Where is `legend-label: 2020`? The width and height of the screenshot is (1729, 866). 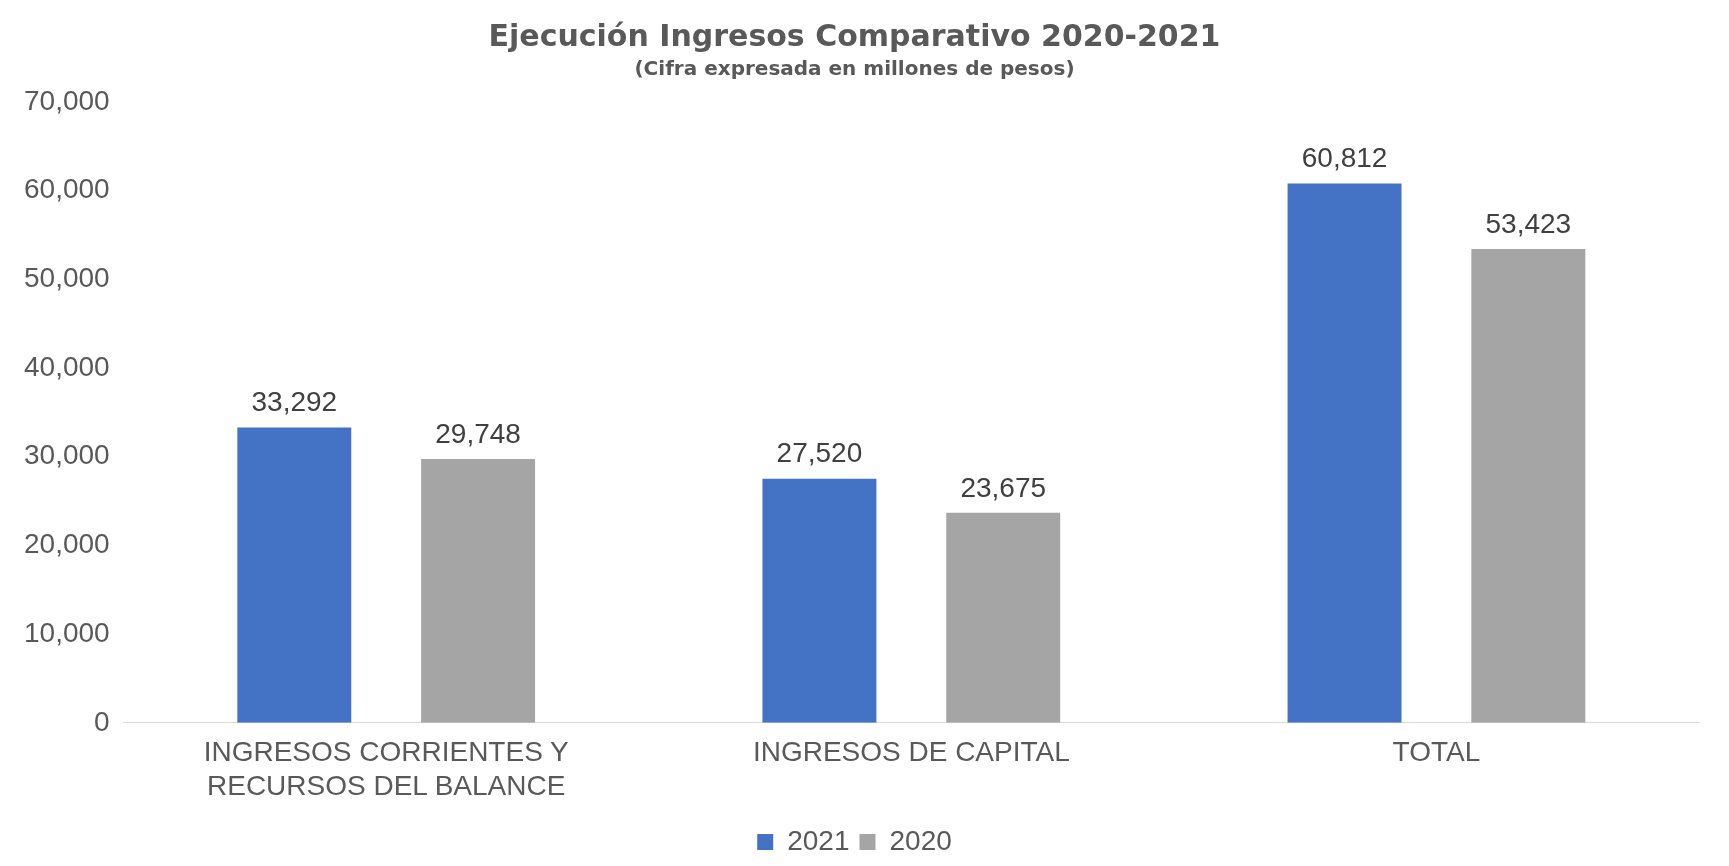
legend-label: 2020 is located at coordinates (920, 840).